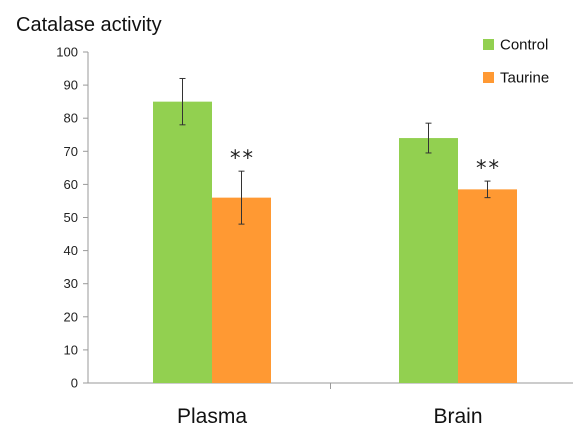 The width and height of the screenshot is (573, 426). I want to click on legend-swatch-taurine, so click(488, 77).